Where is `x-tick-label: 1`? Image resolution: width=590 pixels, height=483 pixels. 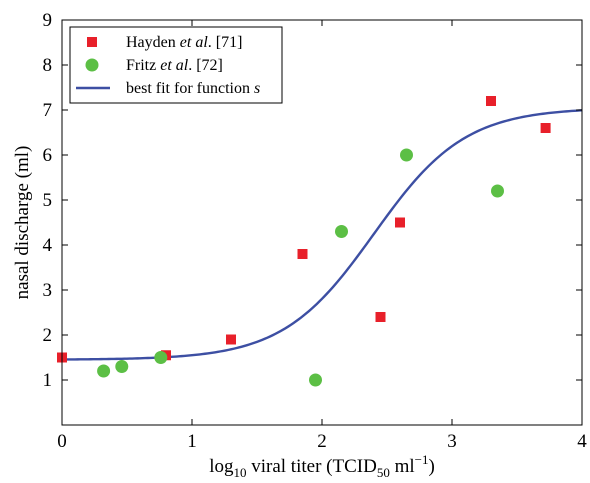 x-tick-label: 1 is located at coordinates (192, 441).